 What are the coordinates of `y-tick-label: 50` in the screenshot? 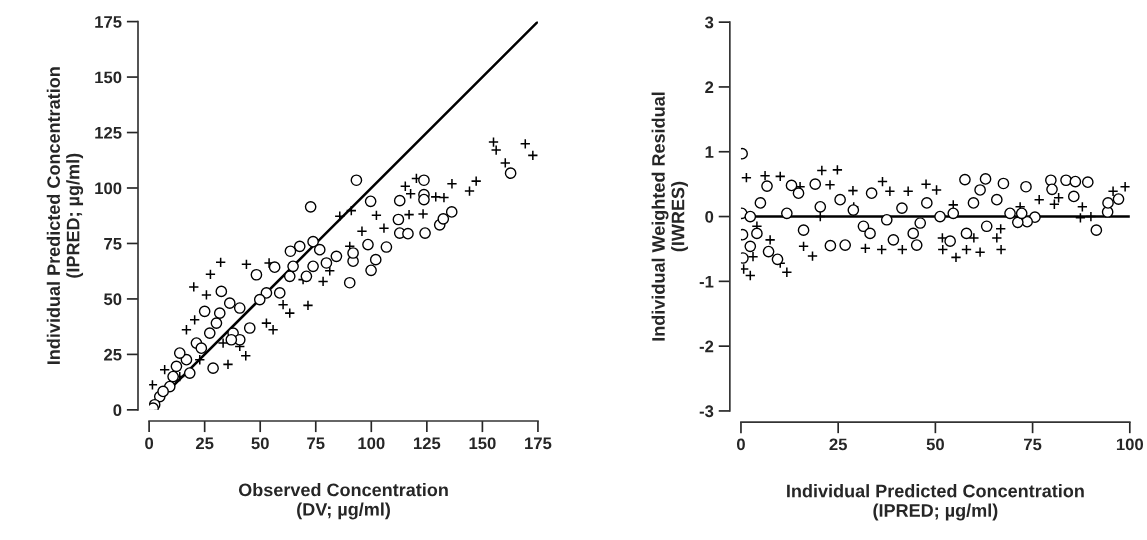 It's located at (113, 299).